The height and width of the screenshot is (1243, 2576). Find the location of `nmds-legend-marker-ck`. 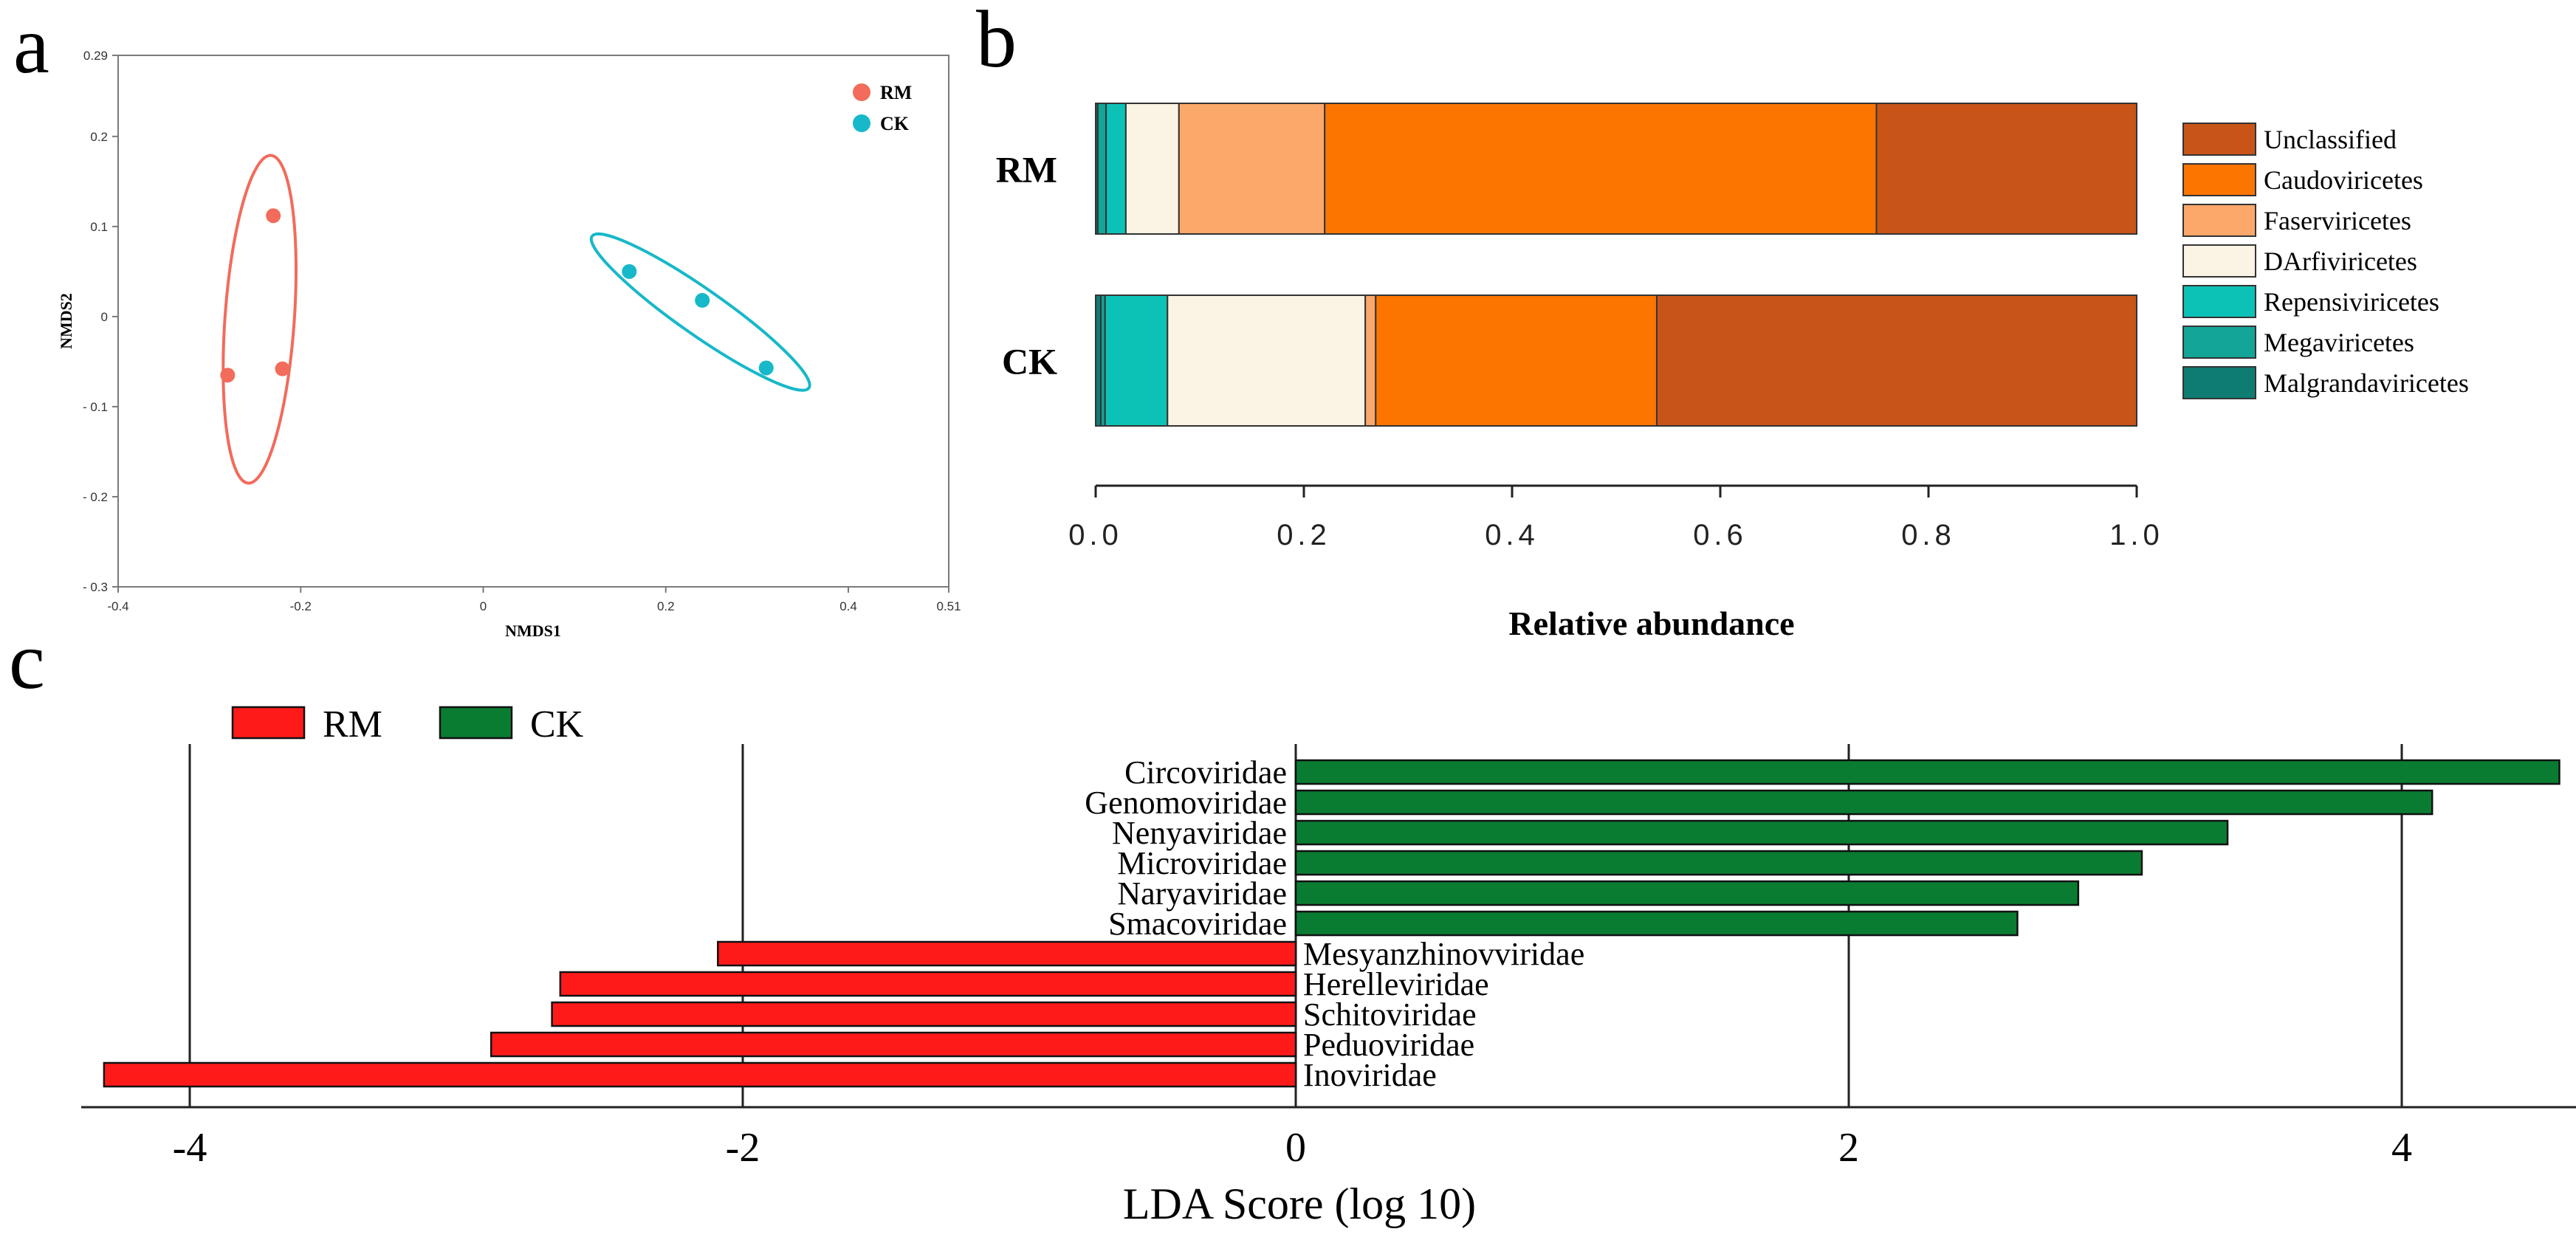

nmds-legend-marker-ck is located at coordinates (861, 123).